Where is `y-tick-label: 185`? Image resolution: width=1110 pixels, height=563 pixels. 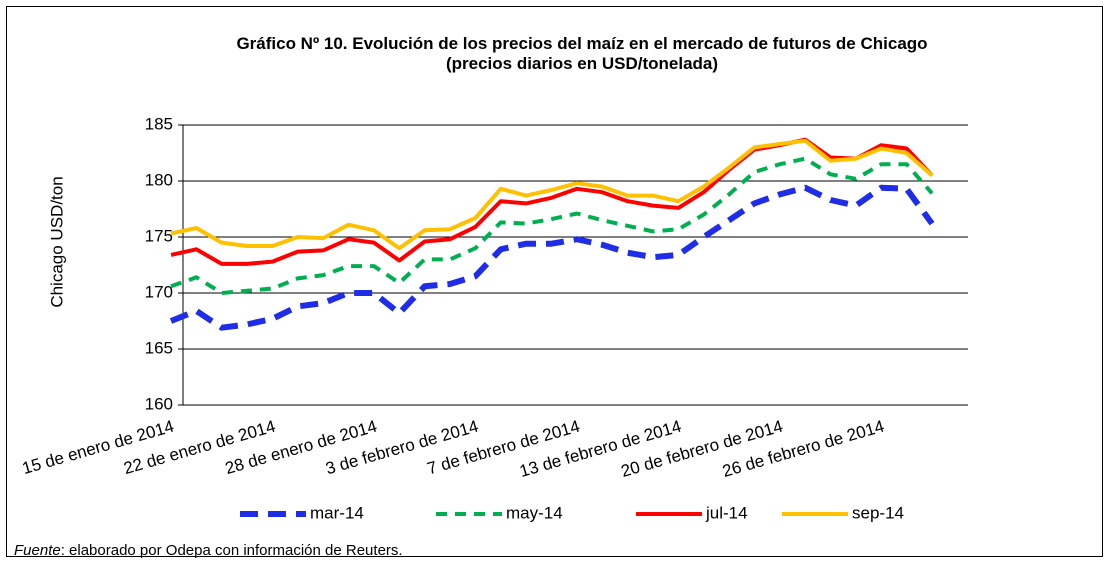 y-tick-label: 185 is located at coordinates (159, 123).